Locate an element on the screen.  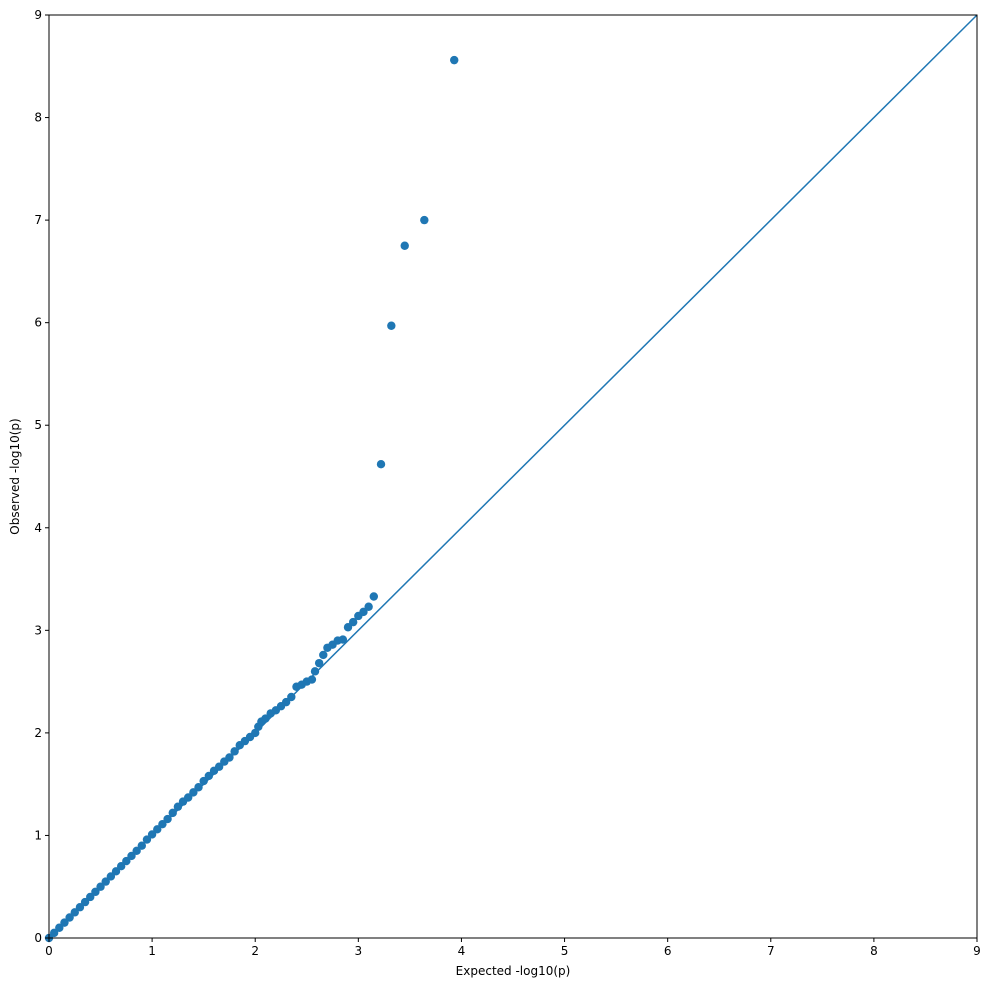
y-tick-label: 9 is located at coordinates (38, 15).